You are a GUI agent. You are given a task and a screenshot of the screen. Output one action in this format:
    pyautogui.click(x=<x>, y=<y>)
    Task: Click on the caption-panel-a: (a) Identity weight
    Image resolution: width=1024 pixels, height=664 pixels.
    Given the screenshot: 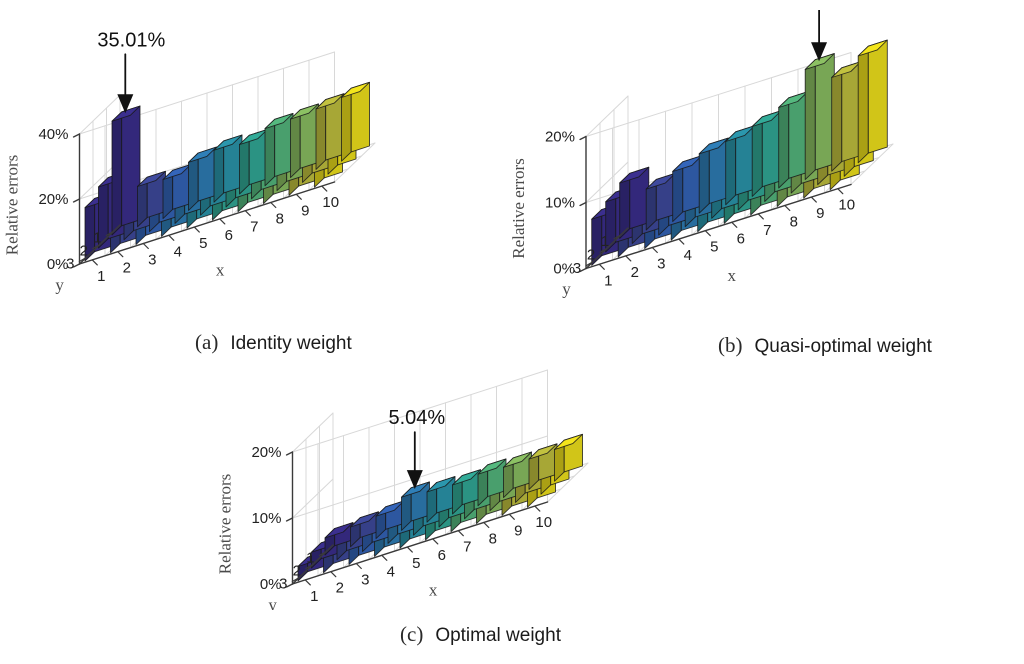 What is the action you would take?
    pyautogui.click(x=273, y=342)
    